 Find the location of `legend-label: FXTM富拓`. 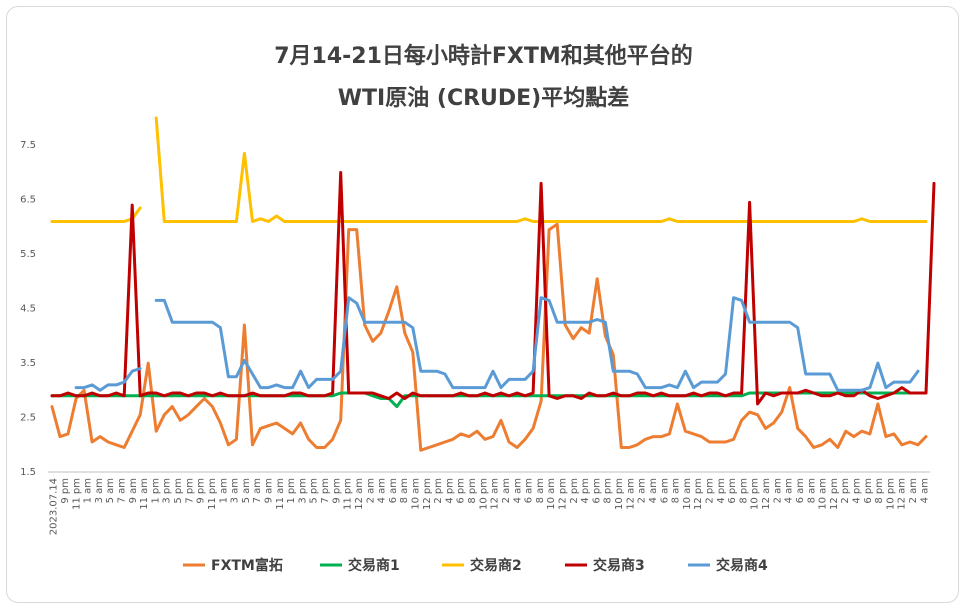

legend-label: FXTM富拓 is located at coordinates (247, 565).